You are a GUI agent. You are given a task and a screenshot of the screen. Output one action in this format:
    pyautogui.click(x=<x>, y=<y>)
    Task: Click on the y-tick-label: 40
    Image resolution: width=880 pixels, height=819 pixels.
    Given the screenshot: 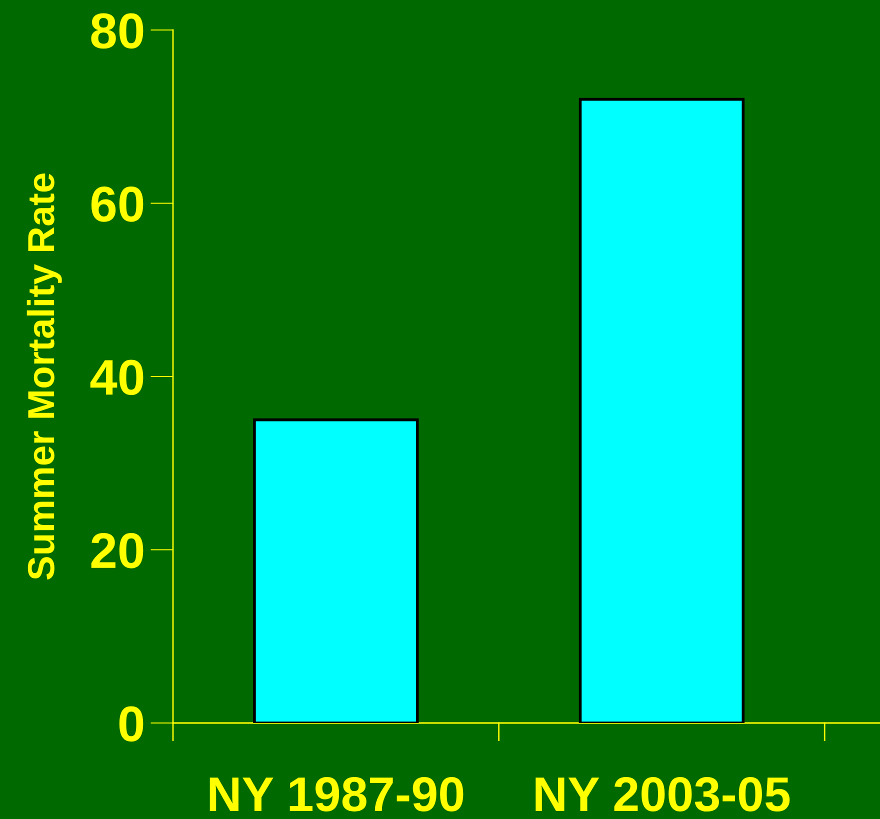 What is the action you would take?
    pyautogui.click(x=117, y=378)
    